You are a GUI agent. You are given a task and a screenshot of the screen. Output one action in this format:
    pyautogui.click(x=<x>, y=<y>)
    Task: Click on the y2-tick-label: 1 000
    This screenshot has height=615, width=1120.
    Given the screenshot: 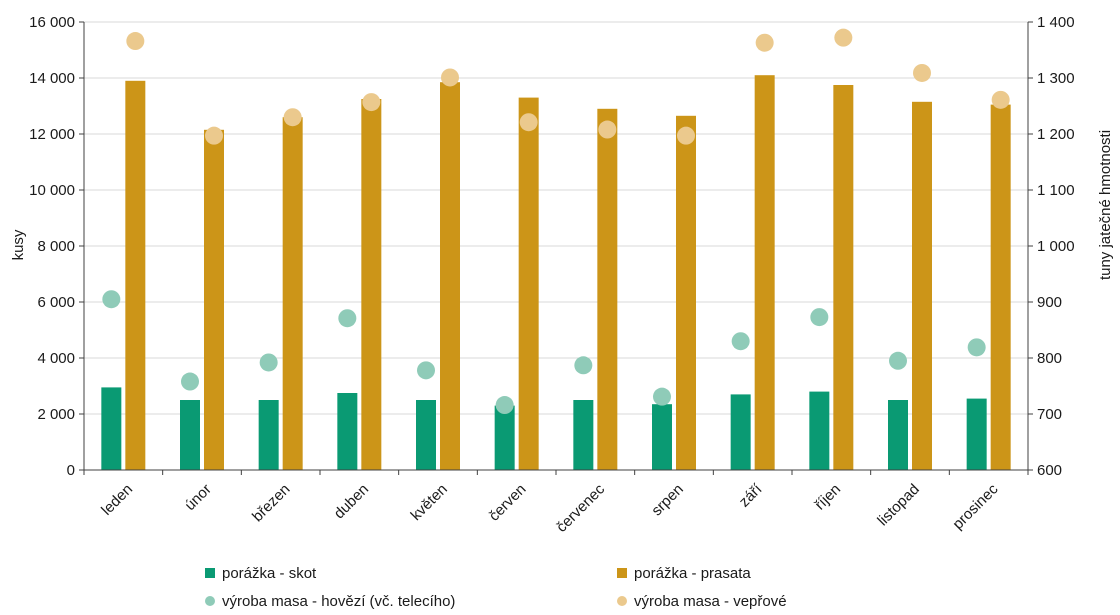 What is the action you would take?
    pyautogui.click(x=1056, y=246)
    